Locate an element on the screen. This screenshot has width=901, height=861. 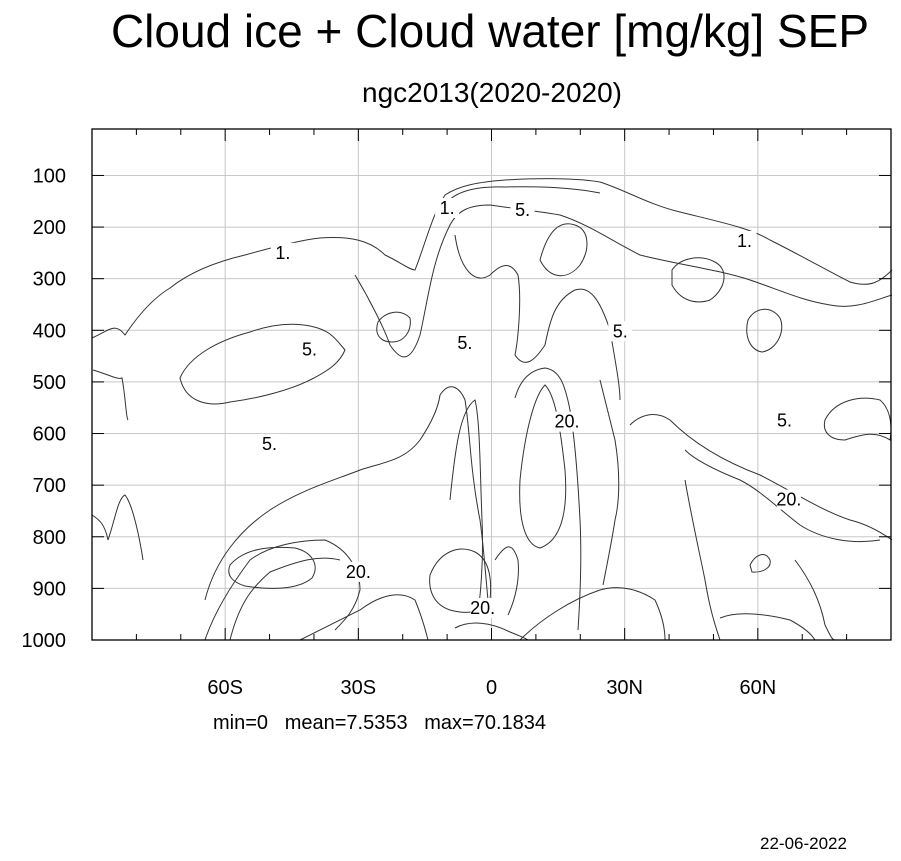
y-tick-label: 100 is located at coordinates (49, 176).